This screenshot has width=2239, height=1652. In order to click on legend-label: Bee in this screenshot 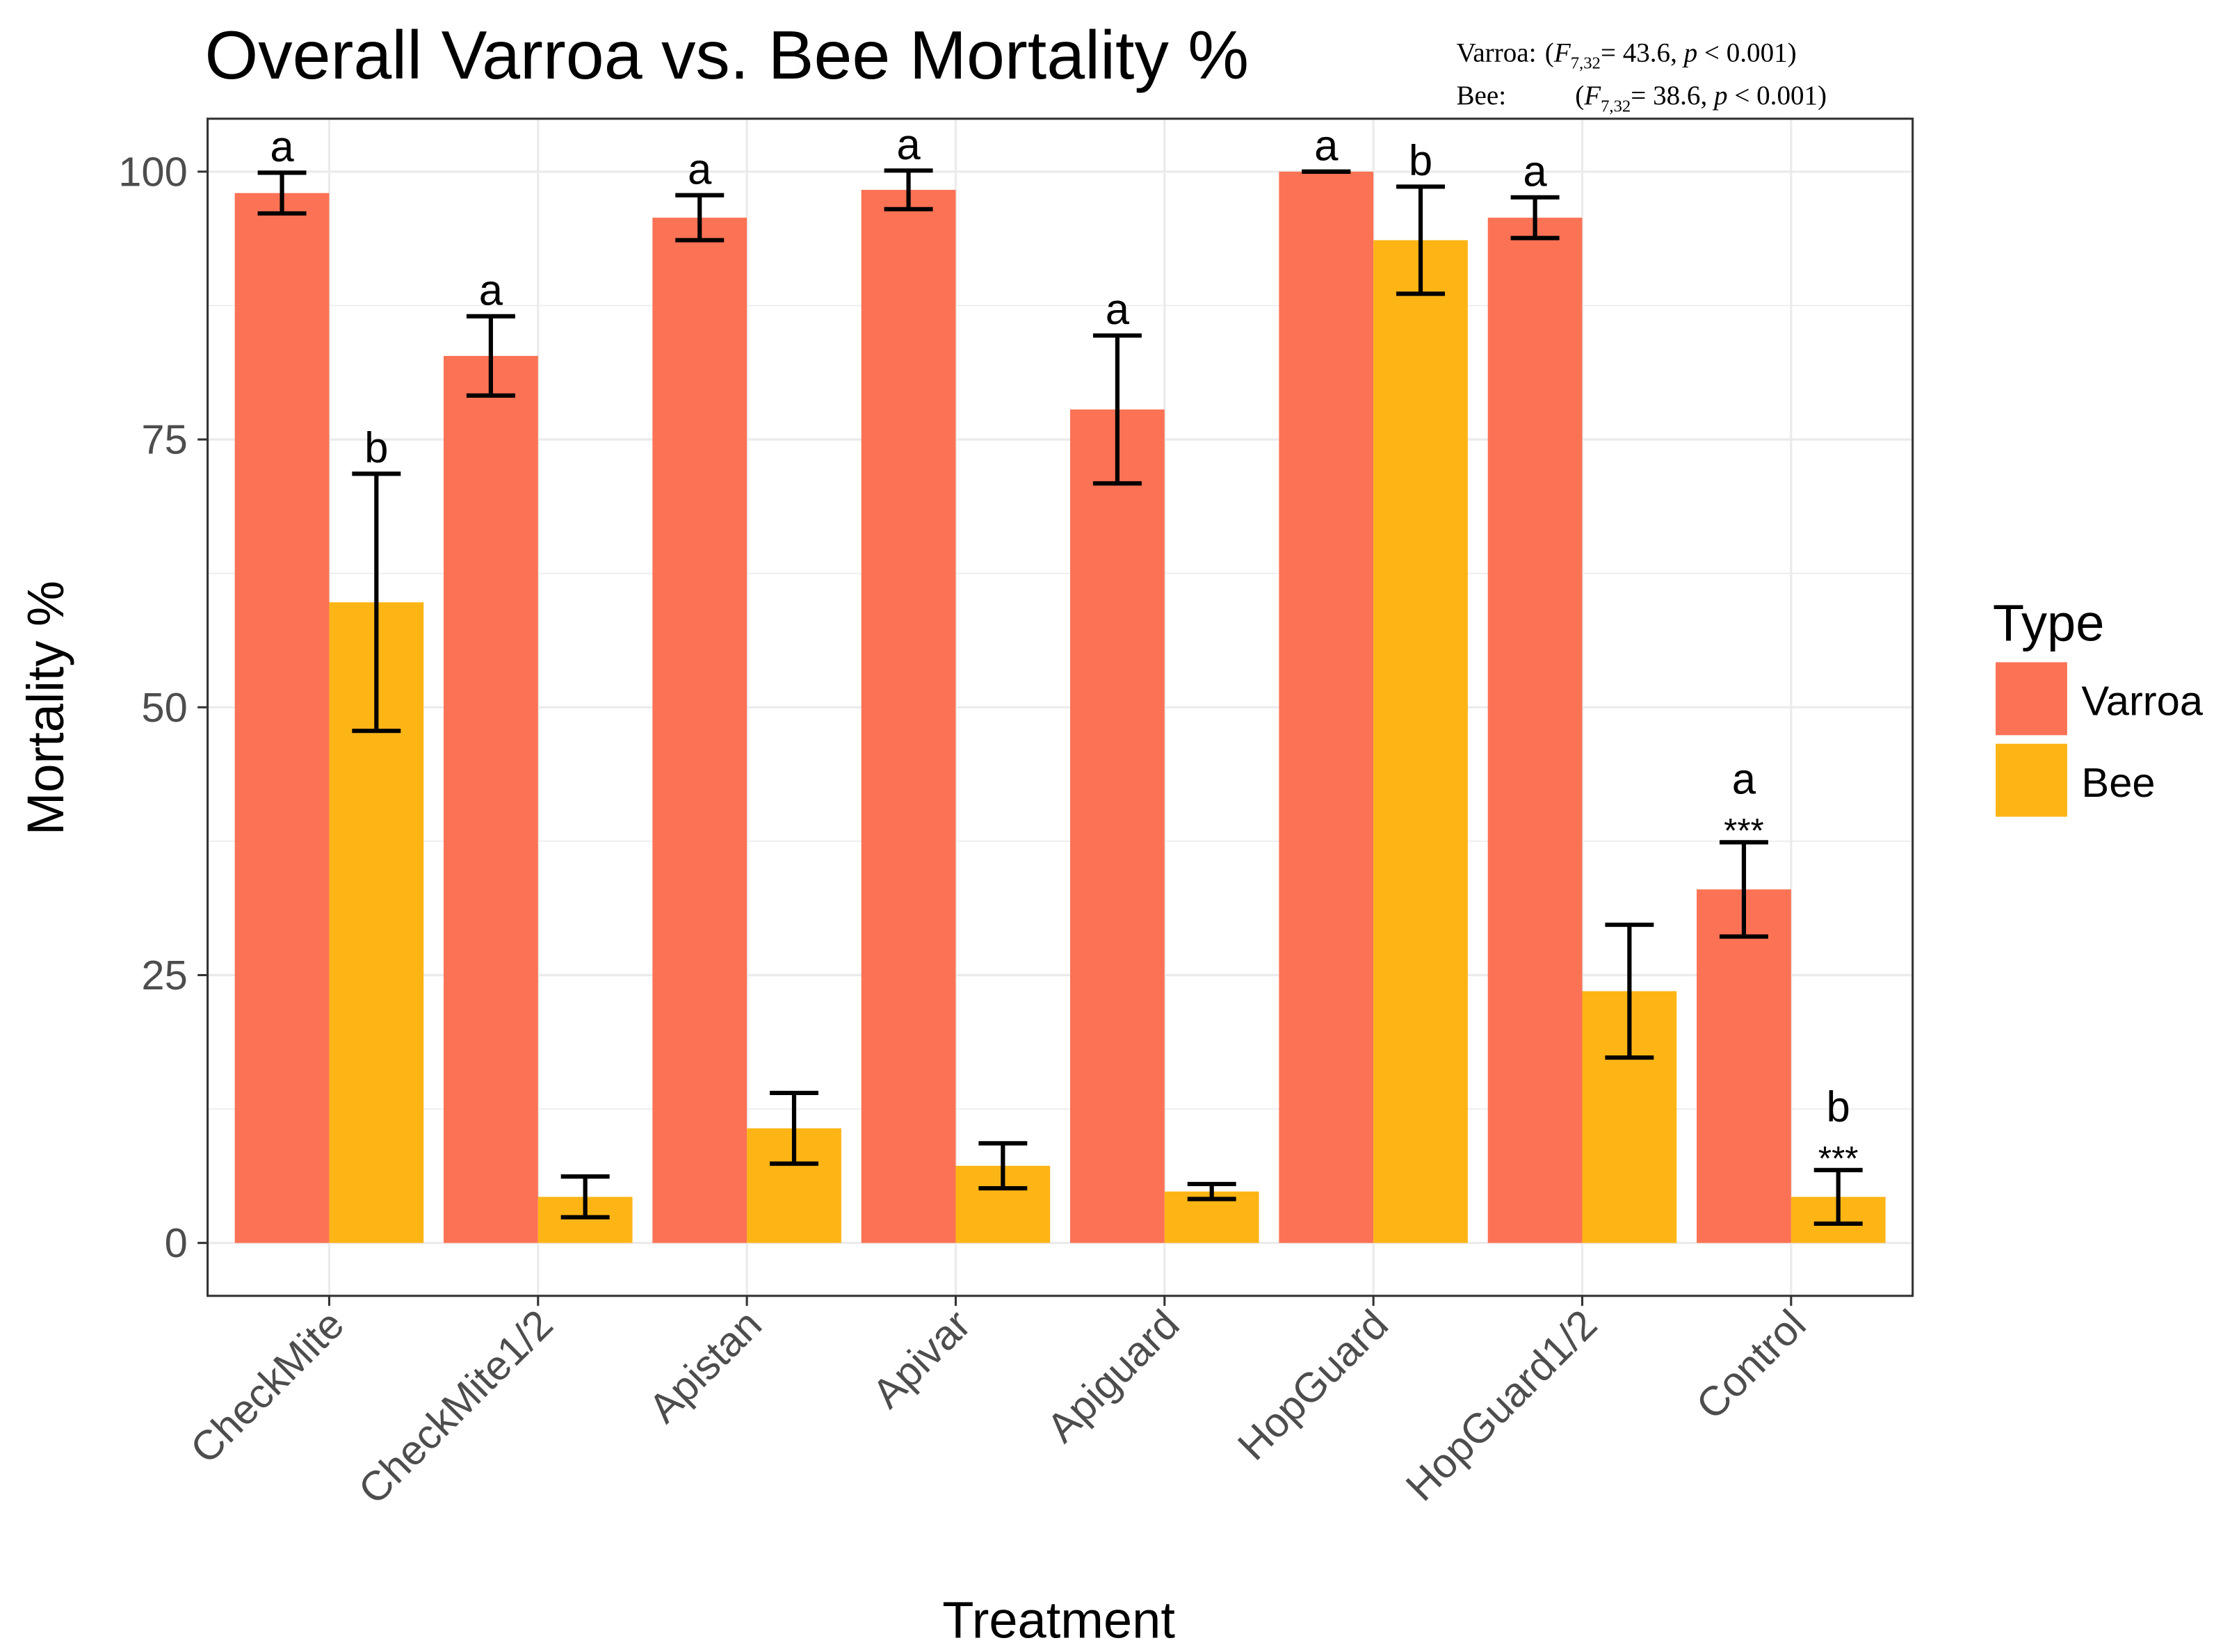, I will do `click(2118, 782)`.